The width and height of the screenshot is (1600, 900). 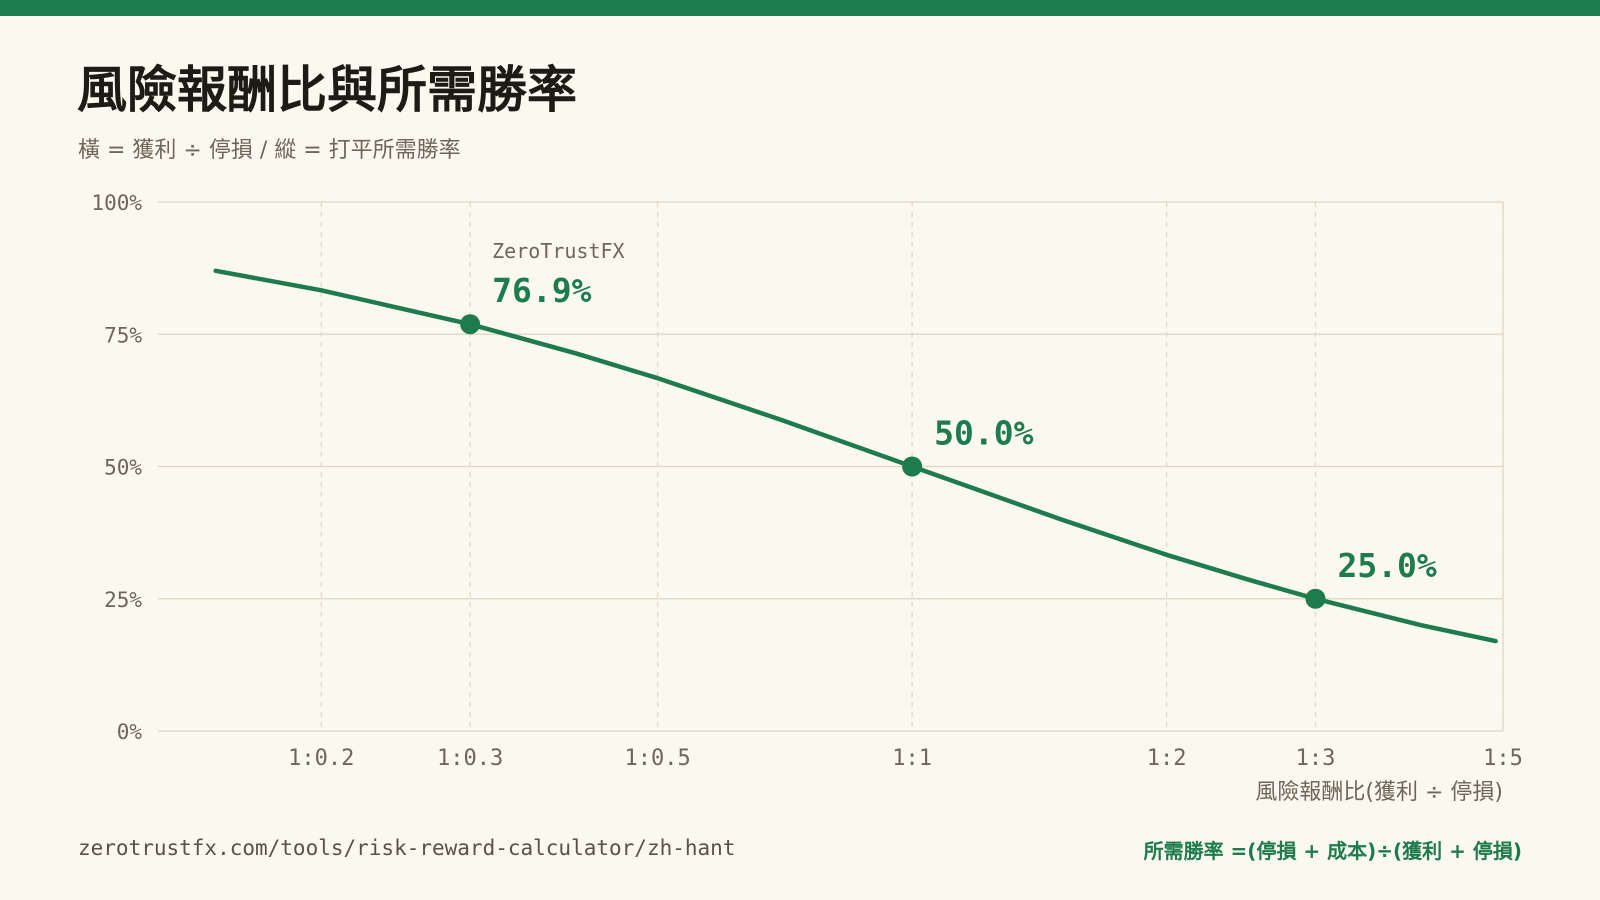 I want to click on footer-formula: 所需勝率 =(停損 + 成本)÷(獲利 + 停損), so click(x=1332, y=851).